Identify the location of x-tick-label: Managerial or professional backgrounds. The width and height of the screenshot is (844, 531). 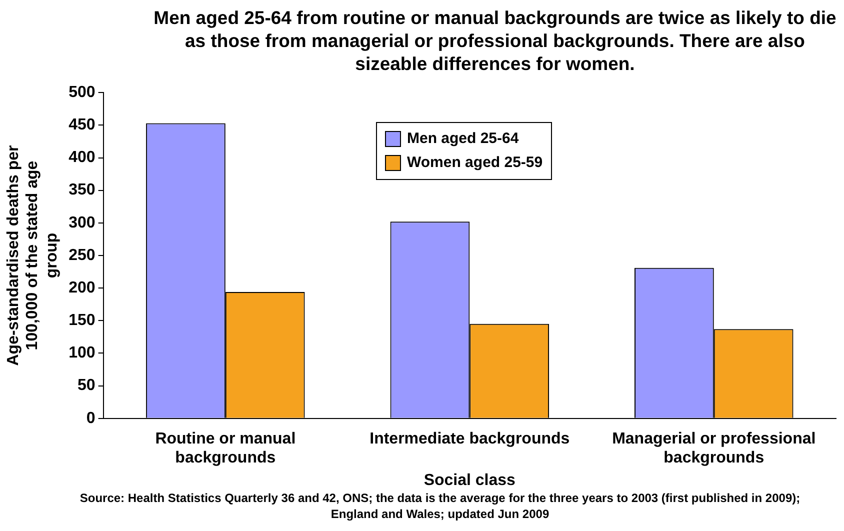
(714, 448).